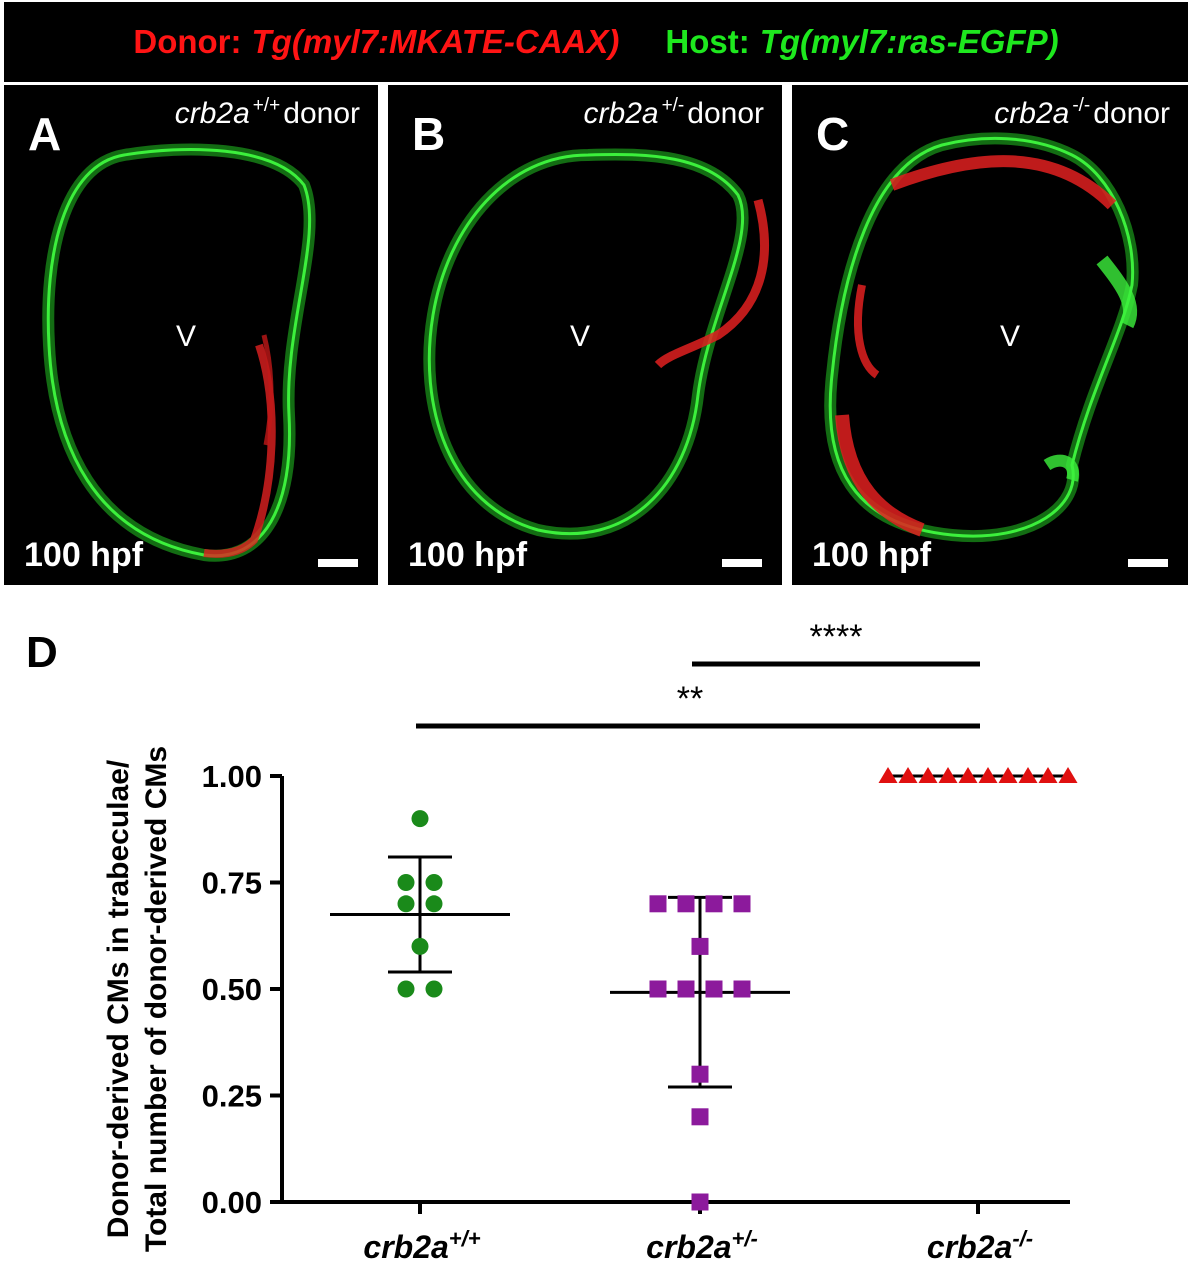 The width and height of the screenshot is (1192, 1280). I want to click on y-tick-label: 0.50, so click(232, 989).